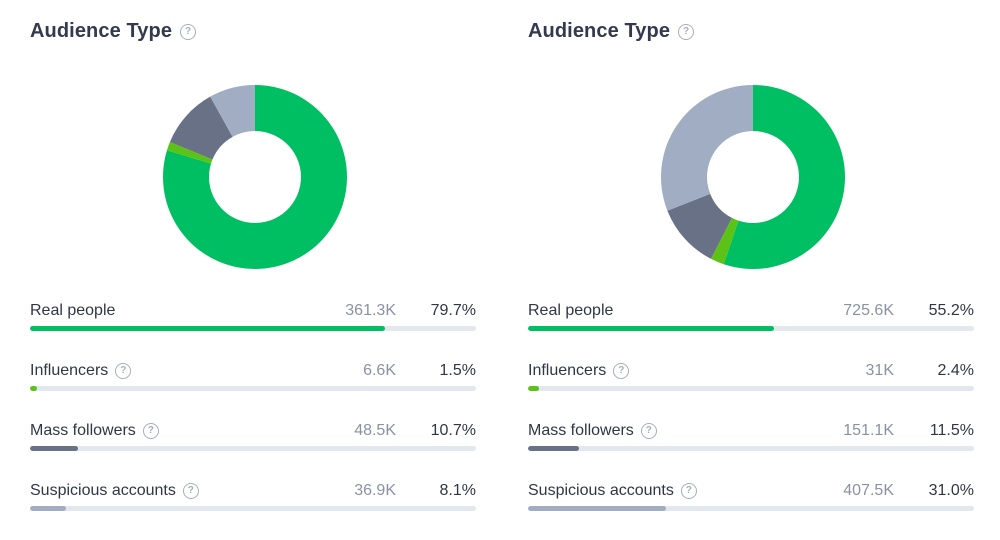  I want to click on legend-percent: 2.4%, so click(955, 370).